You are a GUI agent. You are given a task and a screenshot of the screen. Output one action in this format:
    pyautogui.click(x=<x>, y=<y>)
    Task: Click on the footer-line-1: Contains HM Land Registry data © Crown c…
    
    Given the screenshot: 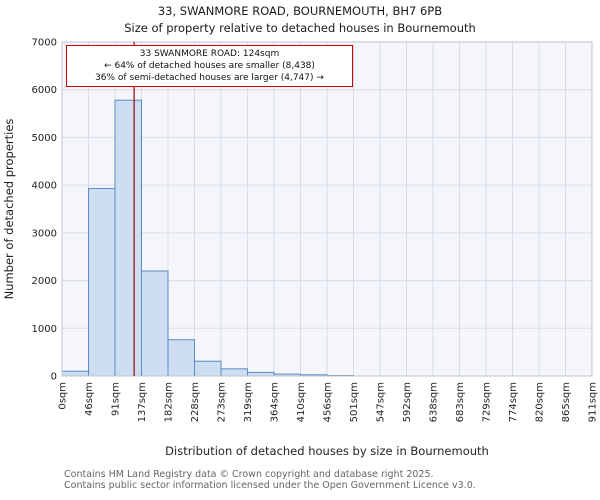 What is the action you would take?
    pyautogui.click(x=249, y=474)
    